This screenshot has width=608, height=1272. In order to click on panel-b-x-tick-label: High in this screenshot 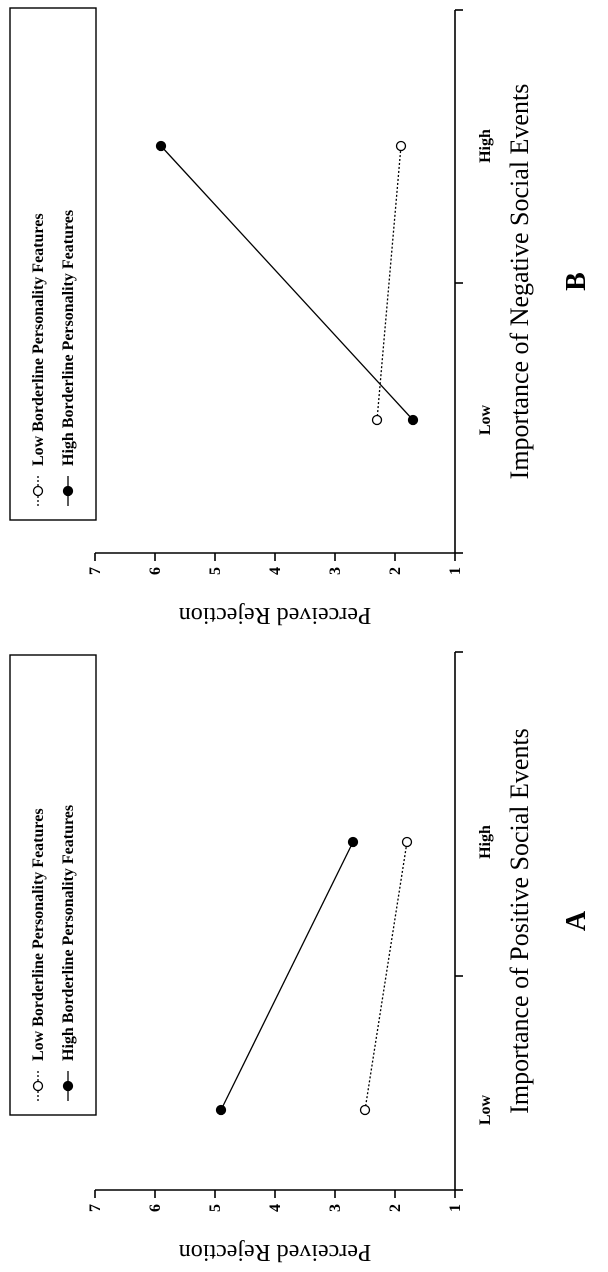, I will do `click(485, 146)`.